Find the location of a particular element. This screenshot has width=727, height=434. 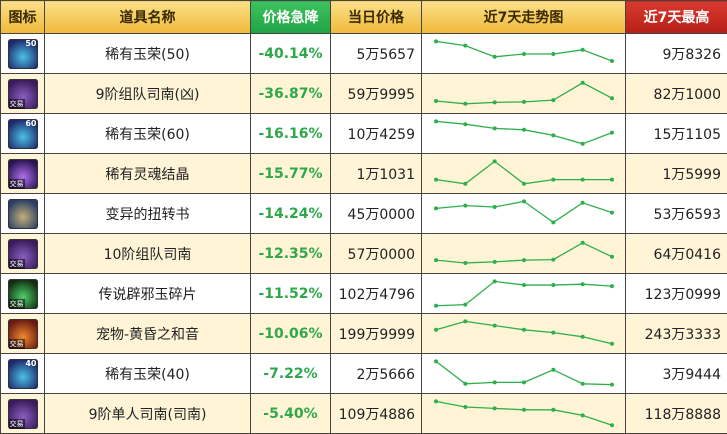

max-price-7day: 53万6593 is located at coordinates (676, 213).